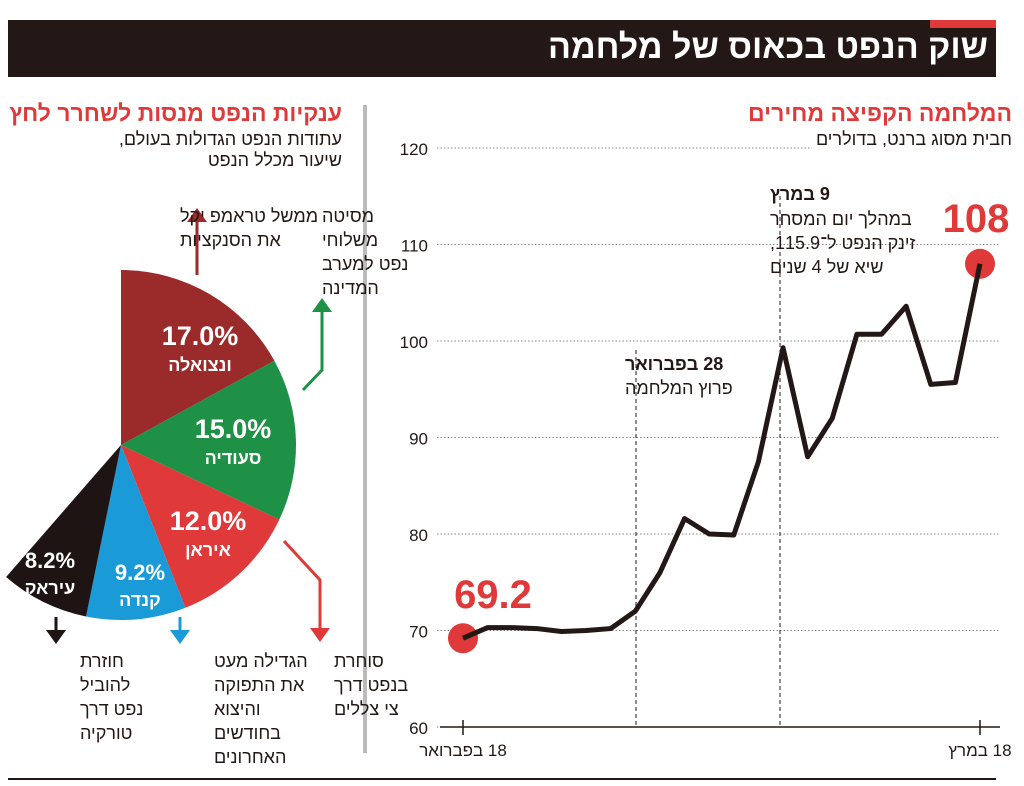 The height and width of the screenshot is (786, 1024). What do you see at coordinates (359, 661) in the screenshot?
I see `iran-note: סוחרת` at bounding box center [359, 661].